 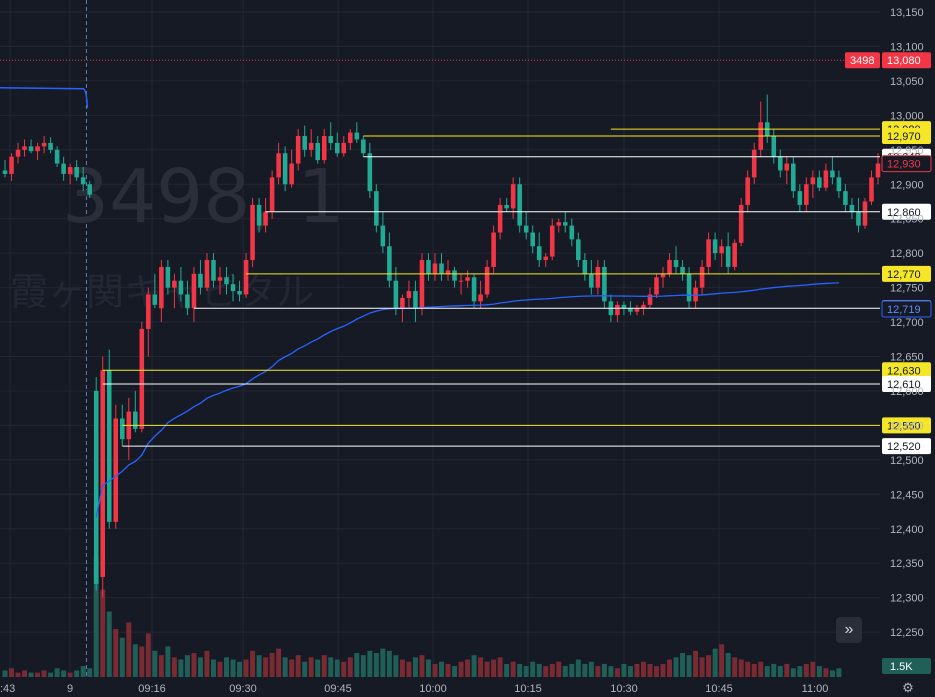 What do you see at coordinates (624, 689) in the screenshot?
I see `time-tick: 10:30` at bounding box center [624, 689].